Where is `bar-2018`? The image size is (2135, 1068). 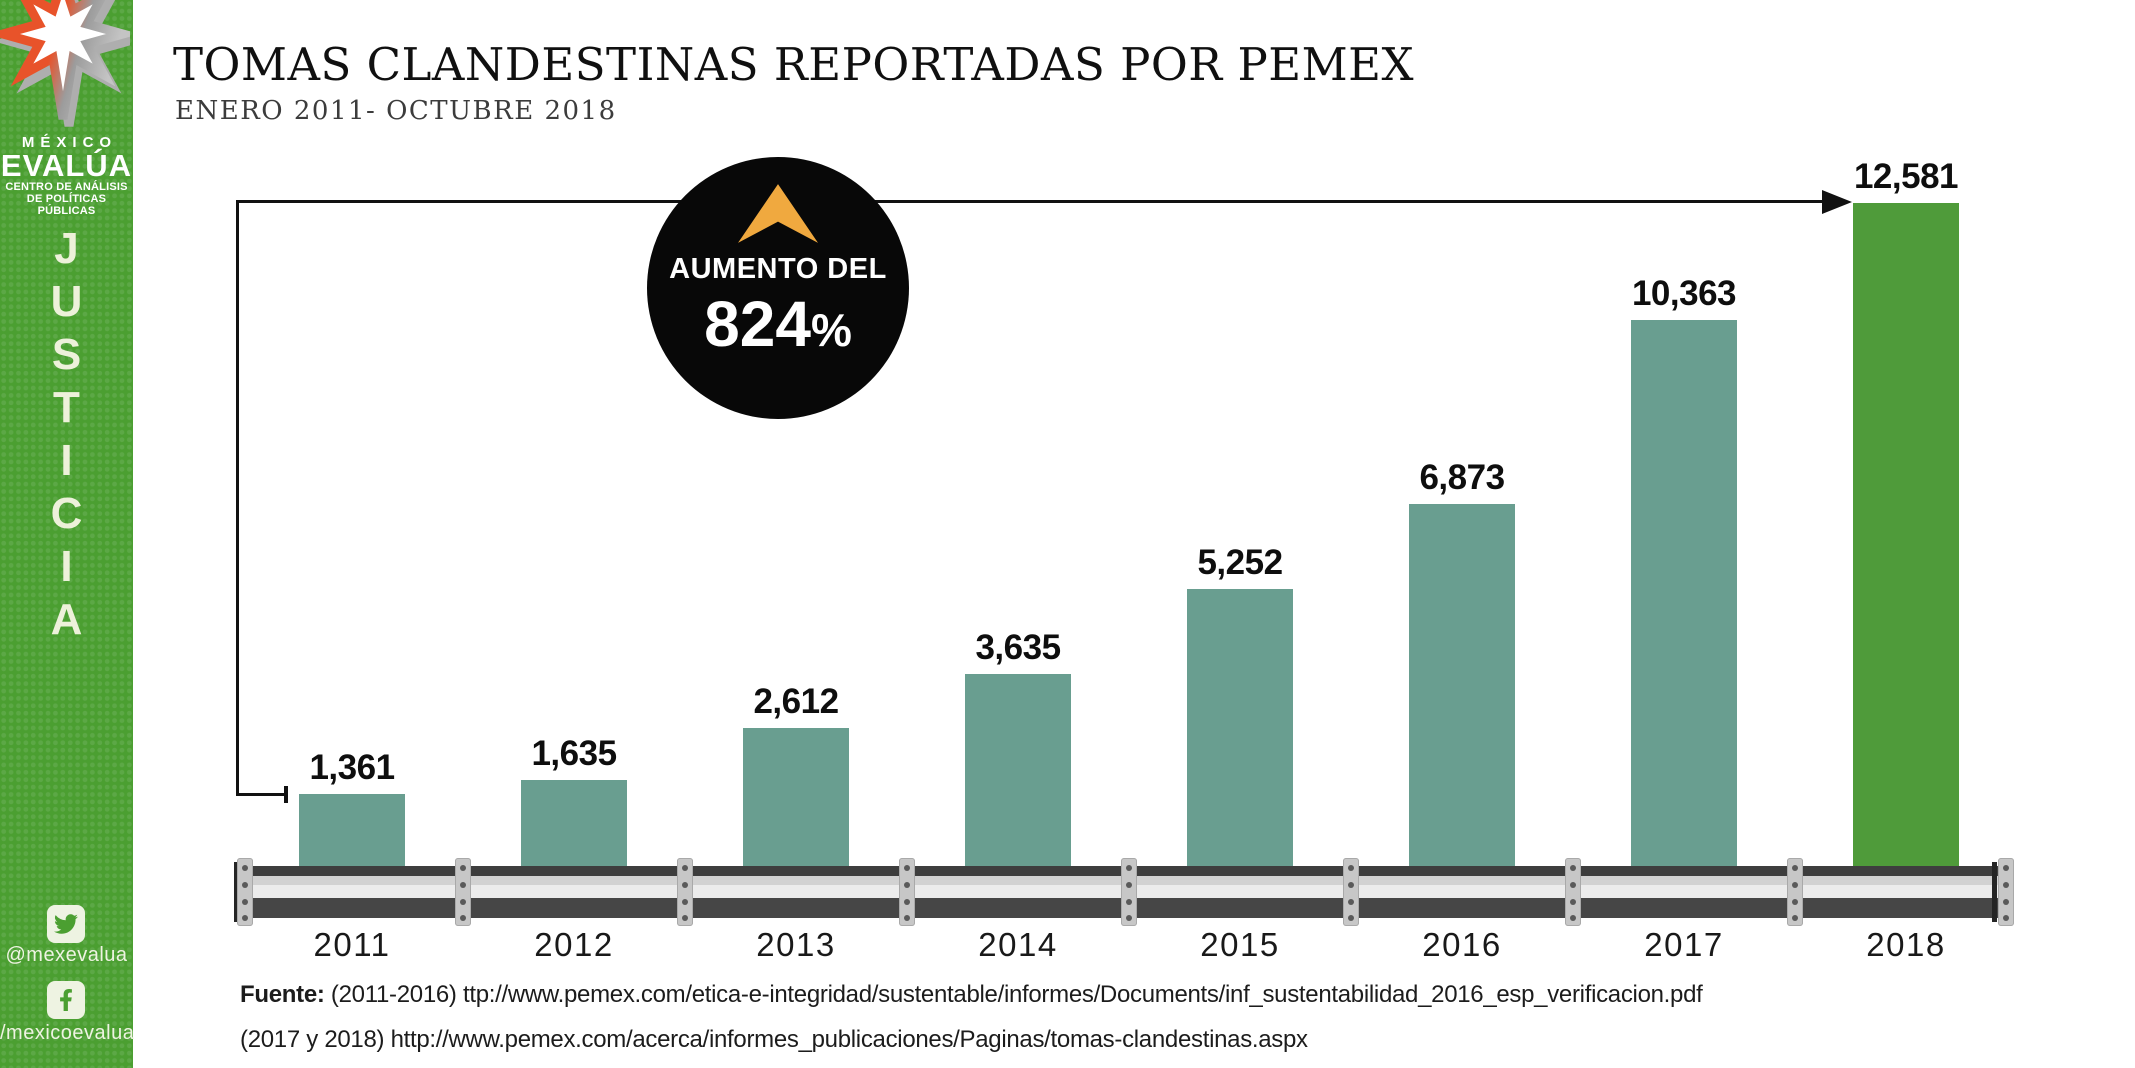
bar-2018 is located at coordinates (1906, 534).